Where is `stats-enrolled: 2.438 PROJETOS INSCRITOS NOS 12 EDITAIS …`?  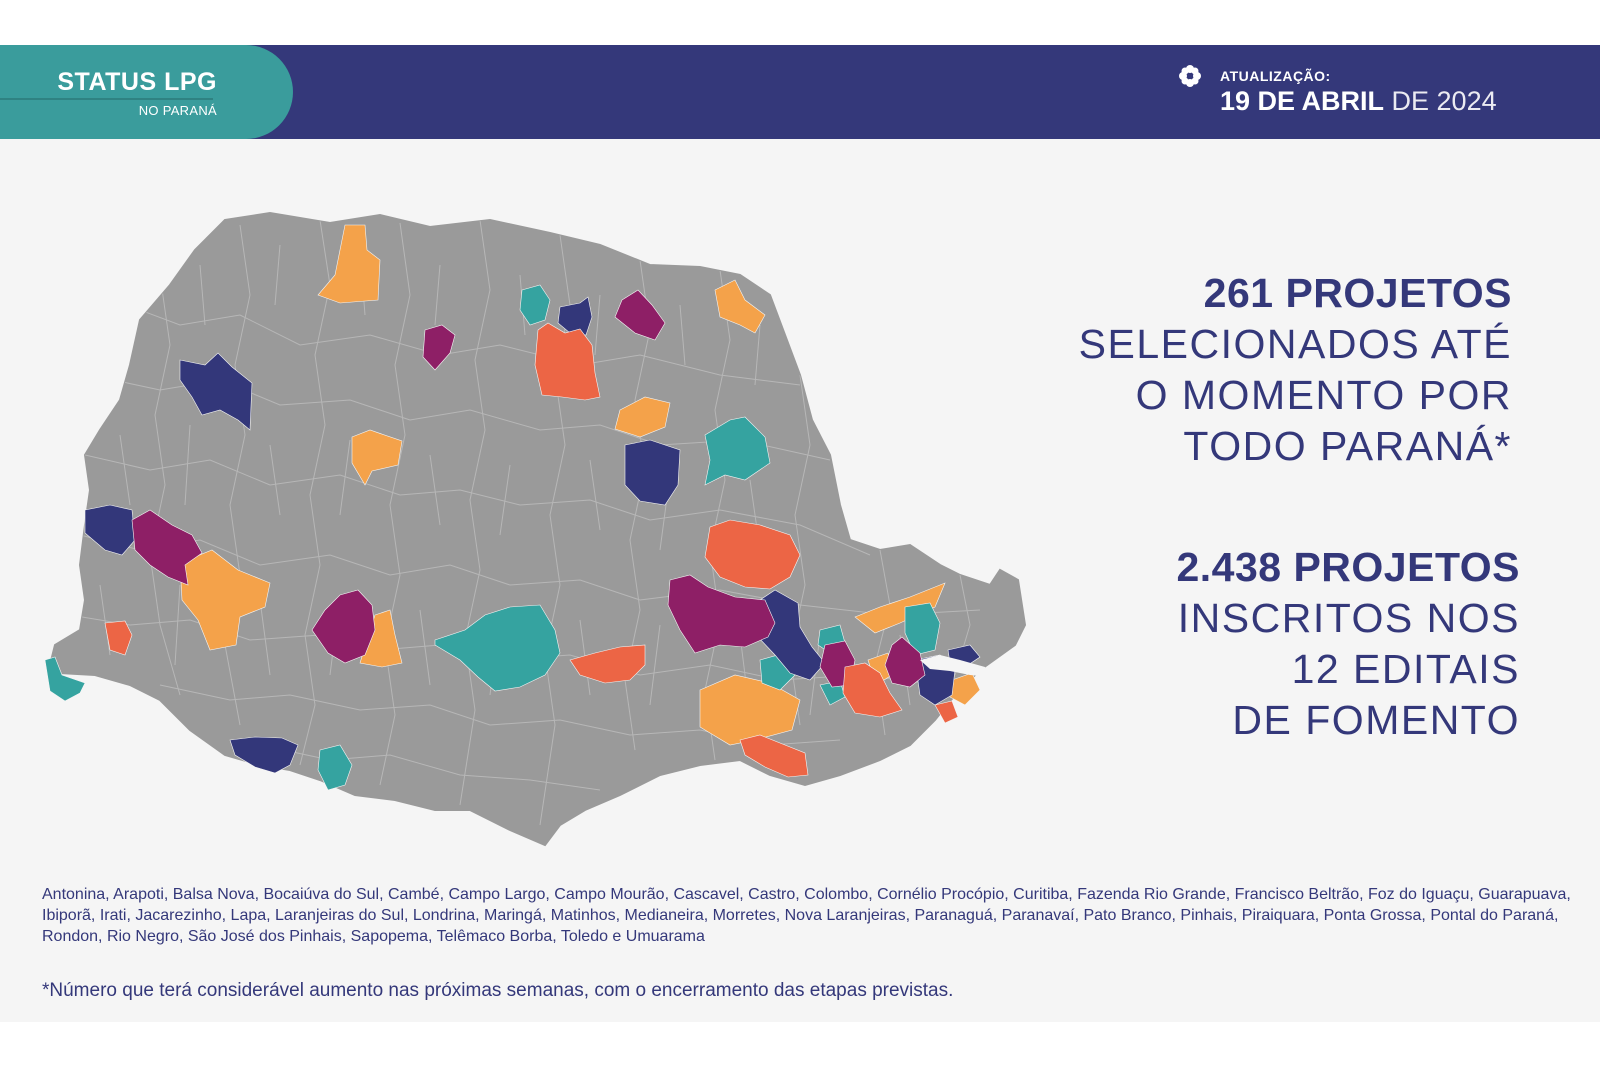 stats-enrolled: 2.438 PROJETOS INSCRITOS NOS 12 EDITAIS … is located at coordinates (1348, 644).